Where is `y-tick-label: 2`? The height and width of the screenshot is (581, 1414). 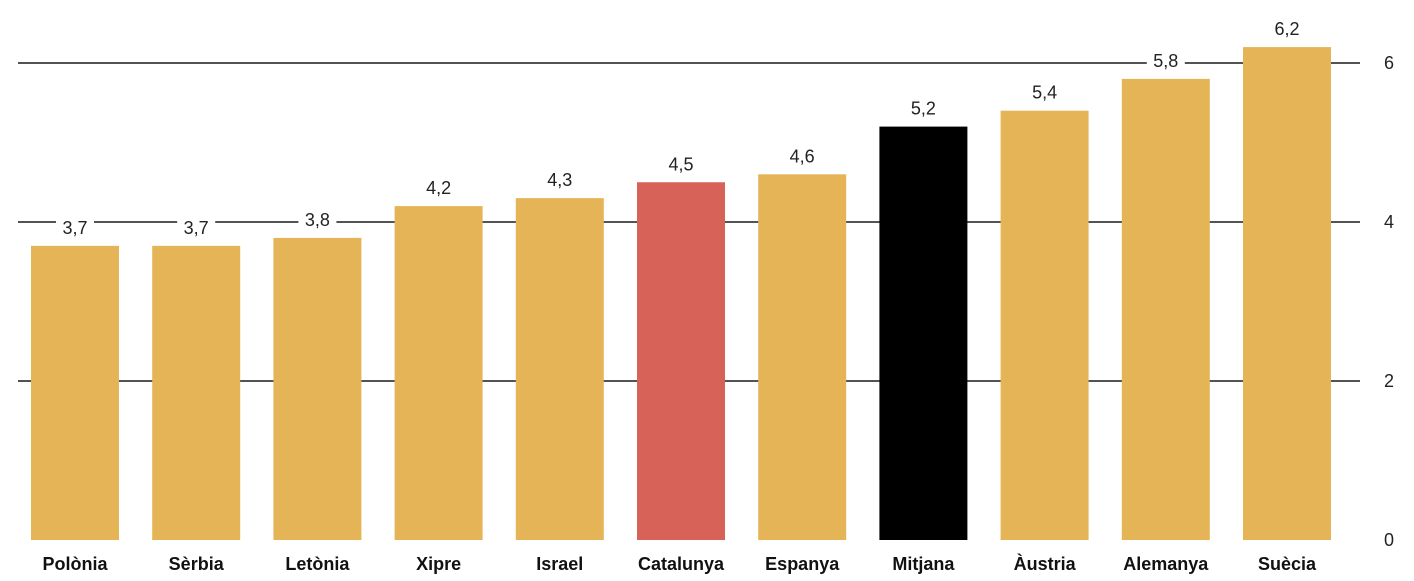
y-tick-label: 2 is located at coordinates (1389, 381).